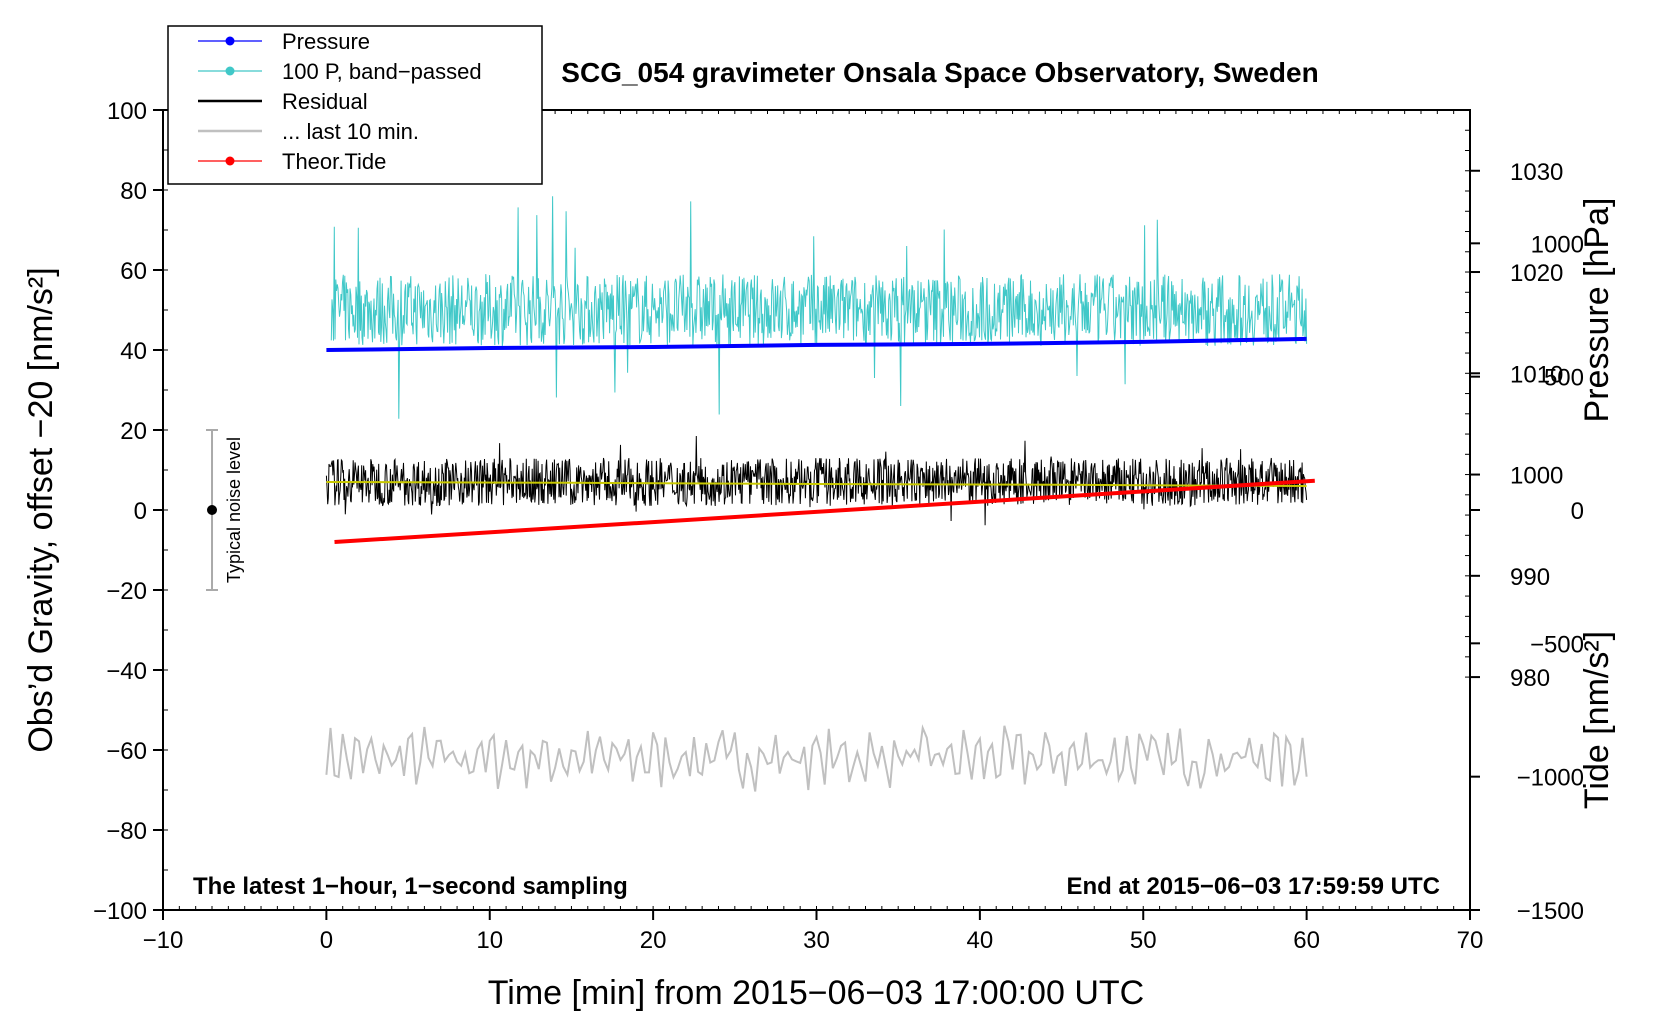 This screenshot has width=1660, height=1020. What do you see at coordinates (1530, 678) in the screenshot?
I see `pressure-tick-label: 980` at bounding box center [1530, 678].